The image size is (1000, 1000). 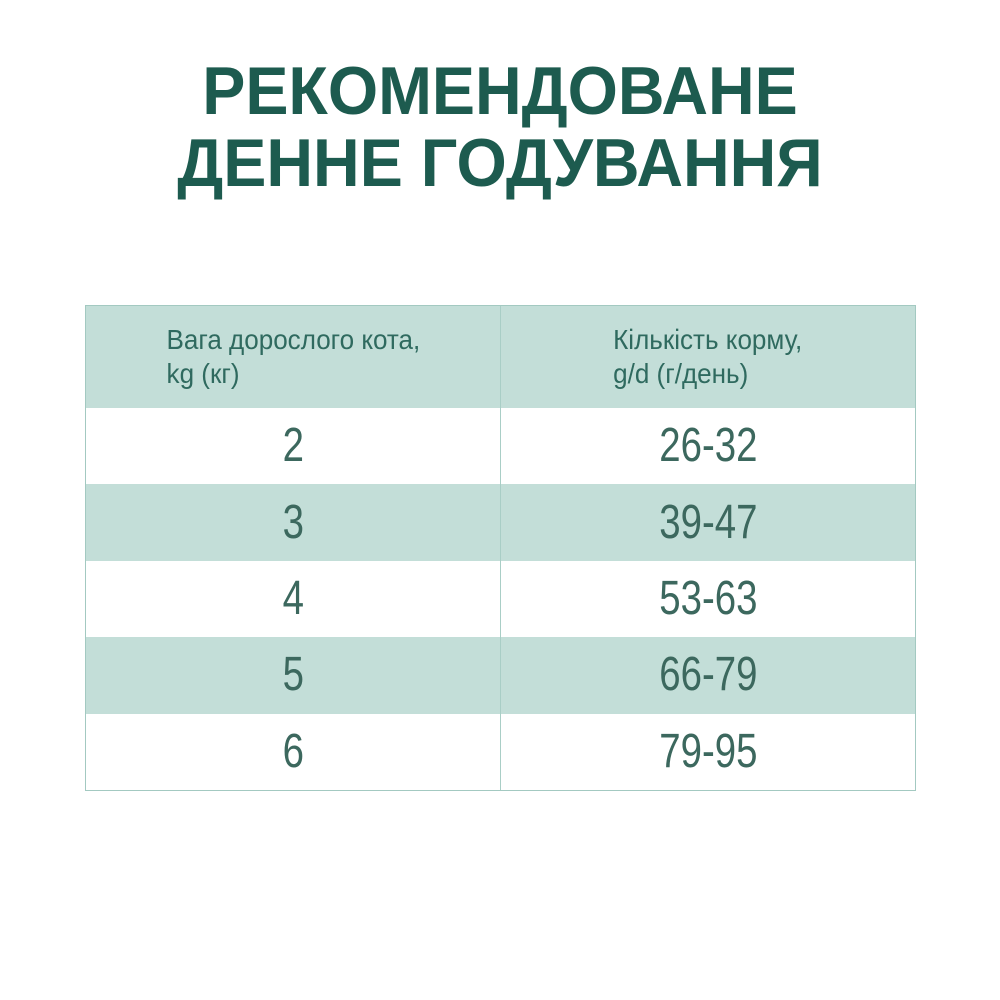 I want to click on amount-value: 39-47, so click(x=708, y=522).